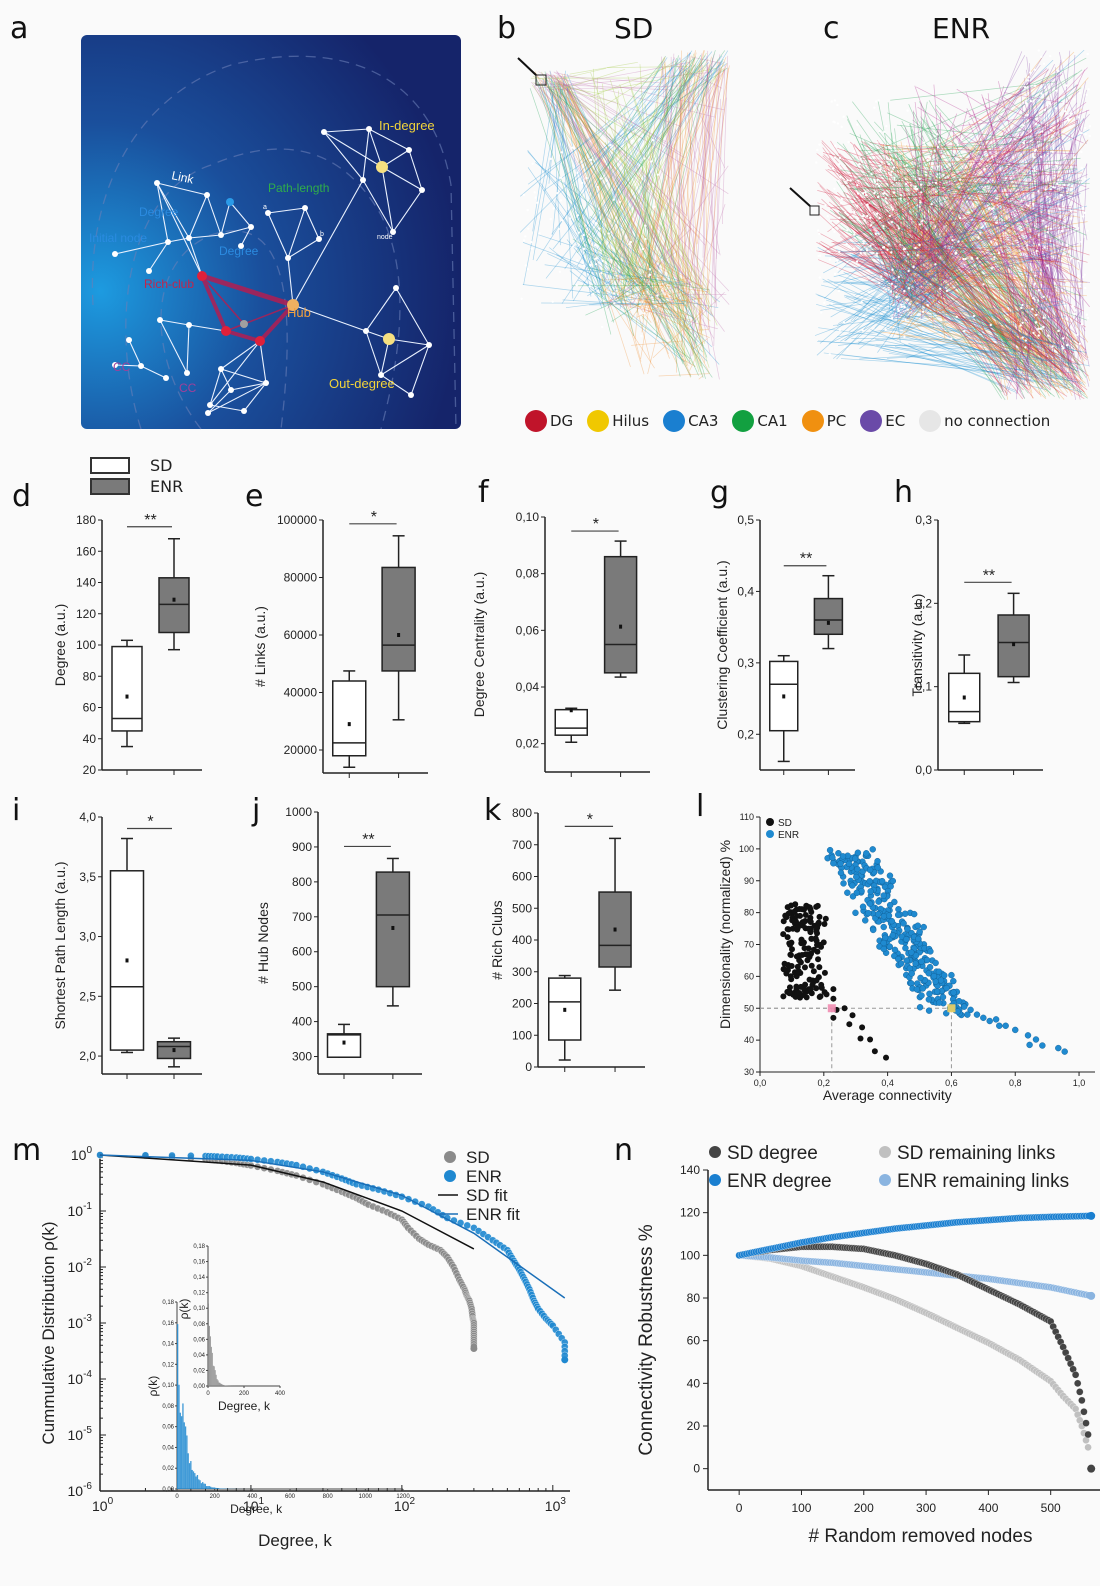  Describe the element at coordinates (746, 849) in the screenshot. I see `y-tick-label: 100` at that location.